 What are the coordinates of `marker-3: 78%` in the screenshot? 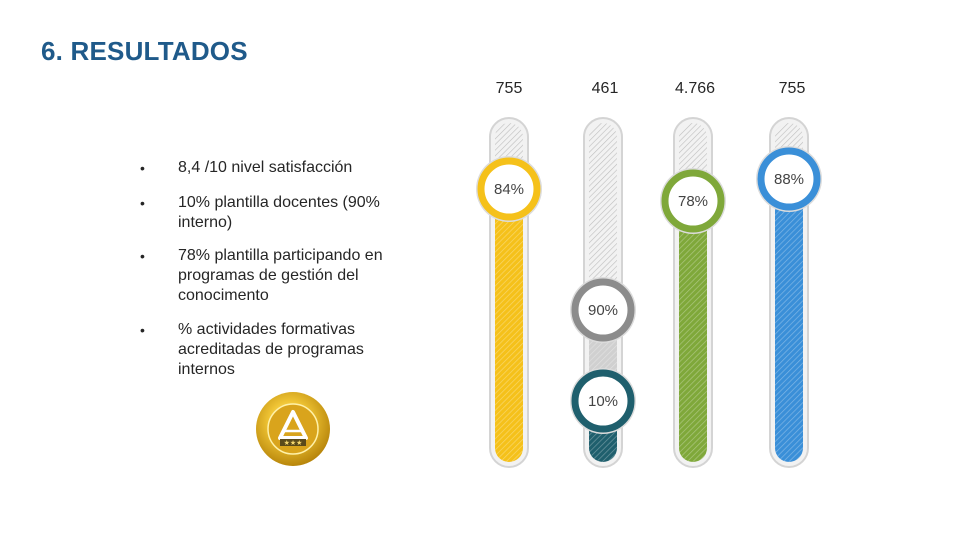 It's located at (693, 201).